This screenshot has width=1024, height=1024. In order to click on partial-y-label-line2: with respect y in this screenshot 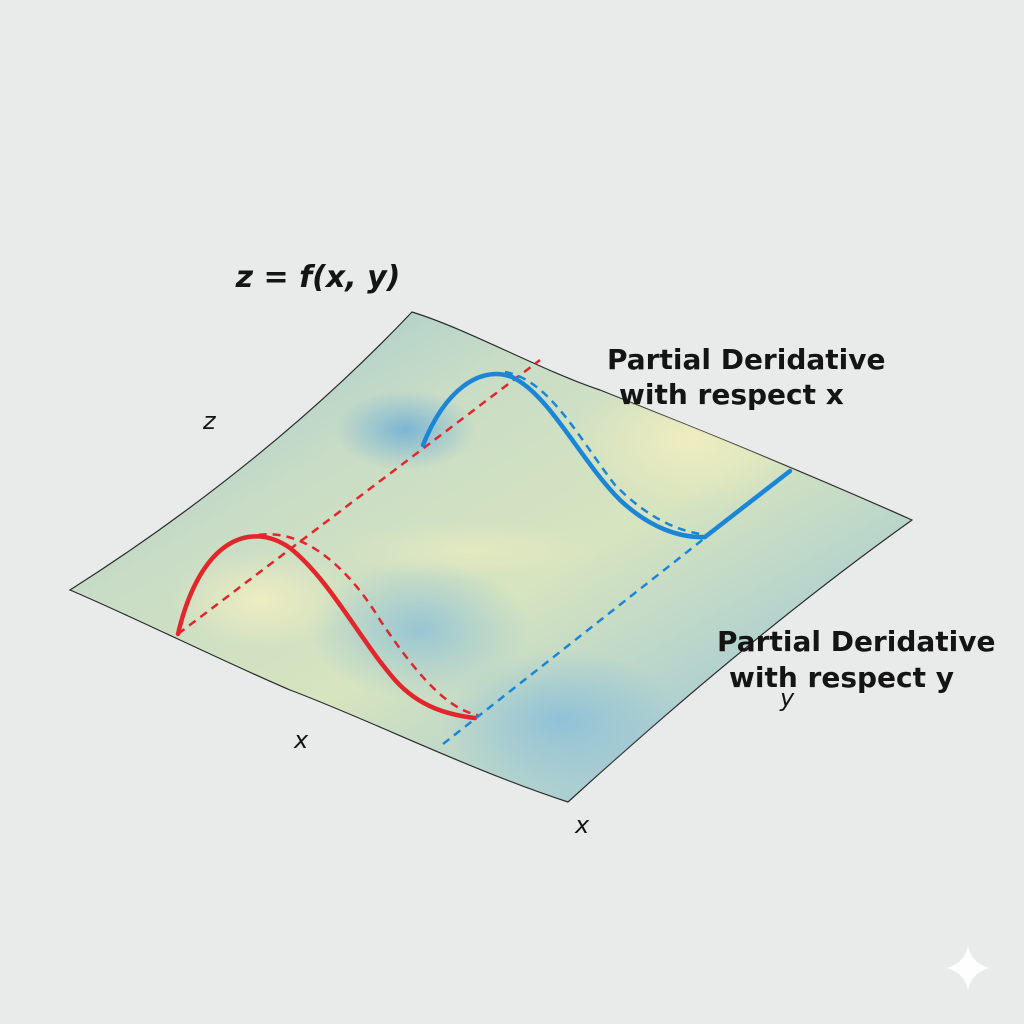, I will do `click(841, 677)`.